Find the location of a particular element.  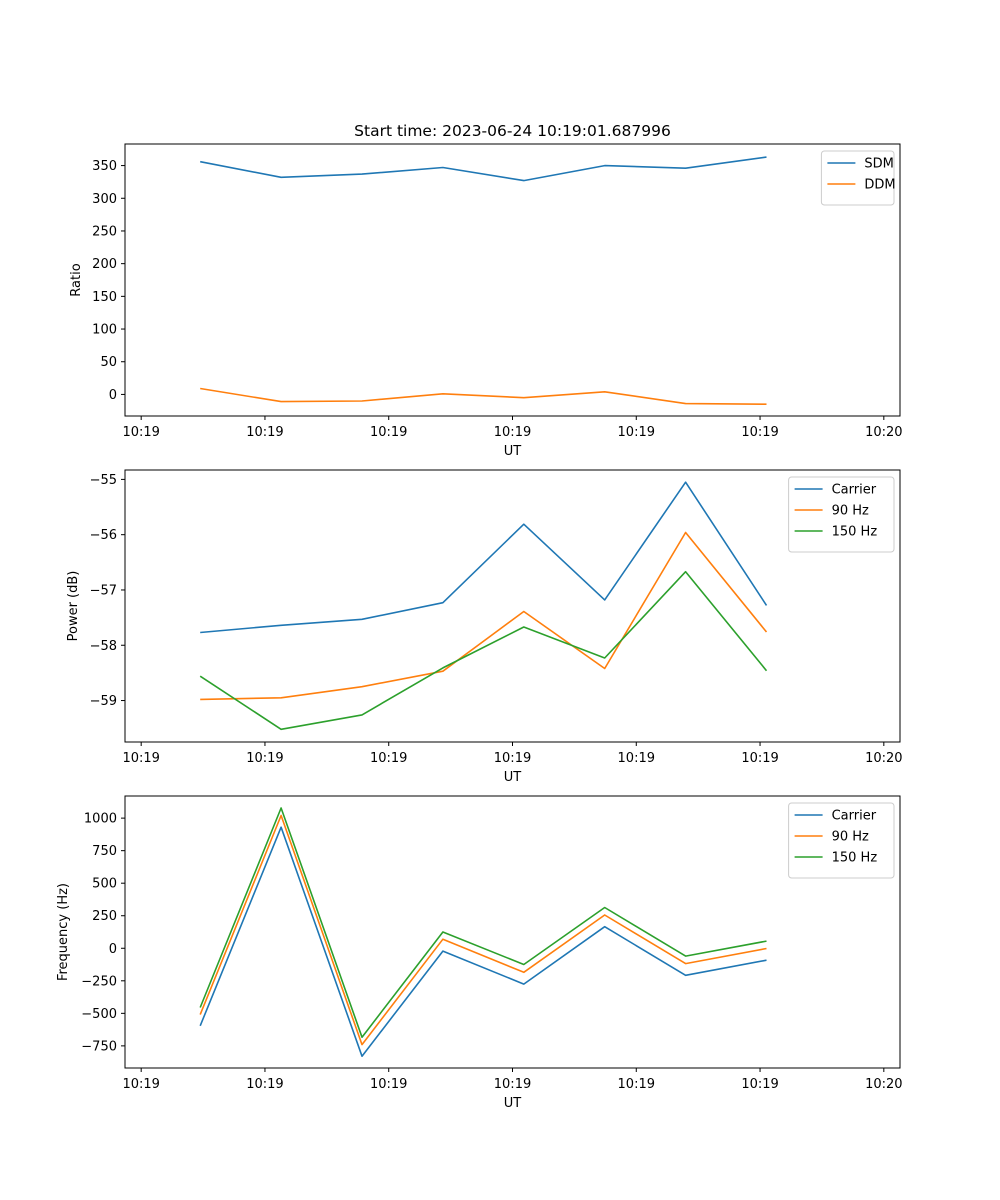

figure-title: Start time: 2023-06-24 10:19:01.687996 is located at coordinates (512, 131).